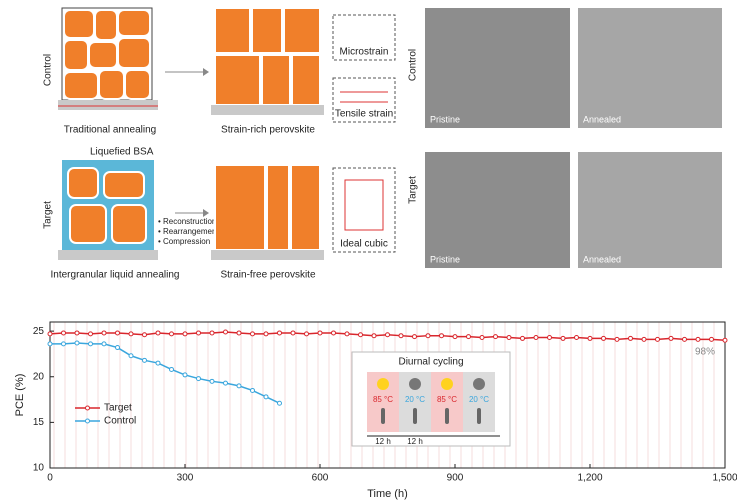  Describe the element at coordinates (110, 130) in the screenshot. I see `caption: Traditional annealing` at that location.